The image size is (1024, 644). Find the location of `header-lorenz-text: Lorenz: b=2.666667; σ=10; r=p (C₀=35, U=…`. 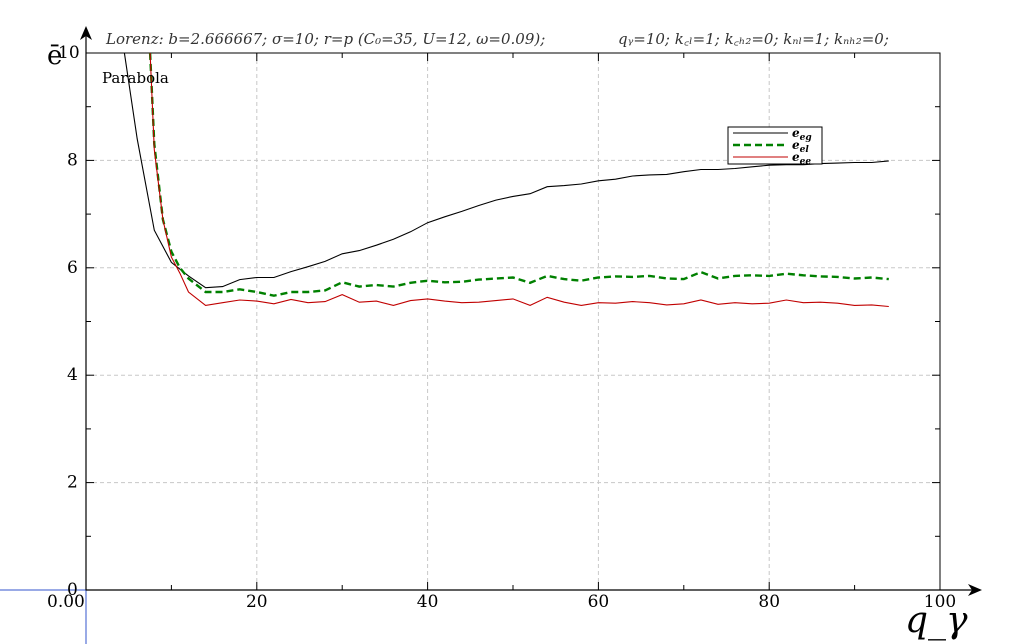

header-lorenz-text: Lorenz: b=2.666667; σ=10; r=p (C₀=35, U=… is located at coordinates (325, 39).